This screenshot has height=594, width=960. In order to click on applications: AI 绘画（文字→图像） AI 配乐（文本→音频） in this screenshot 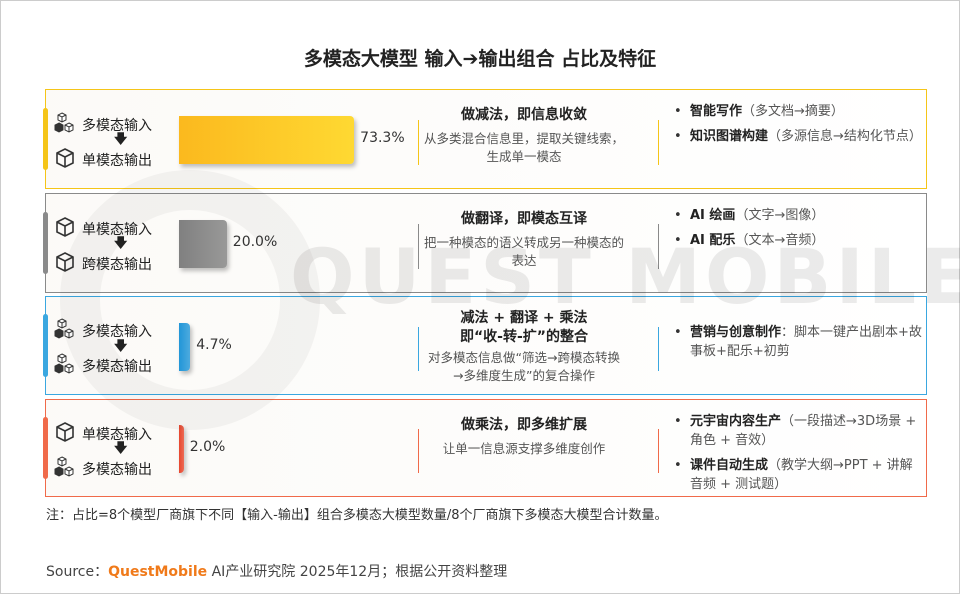, I will do `click(799, 231)`.